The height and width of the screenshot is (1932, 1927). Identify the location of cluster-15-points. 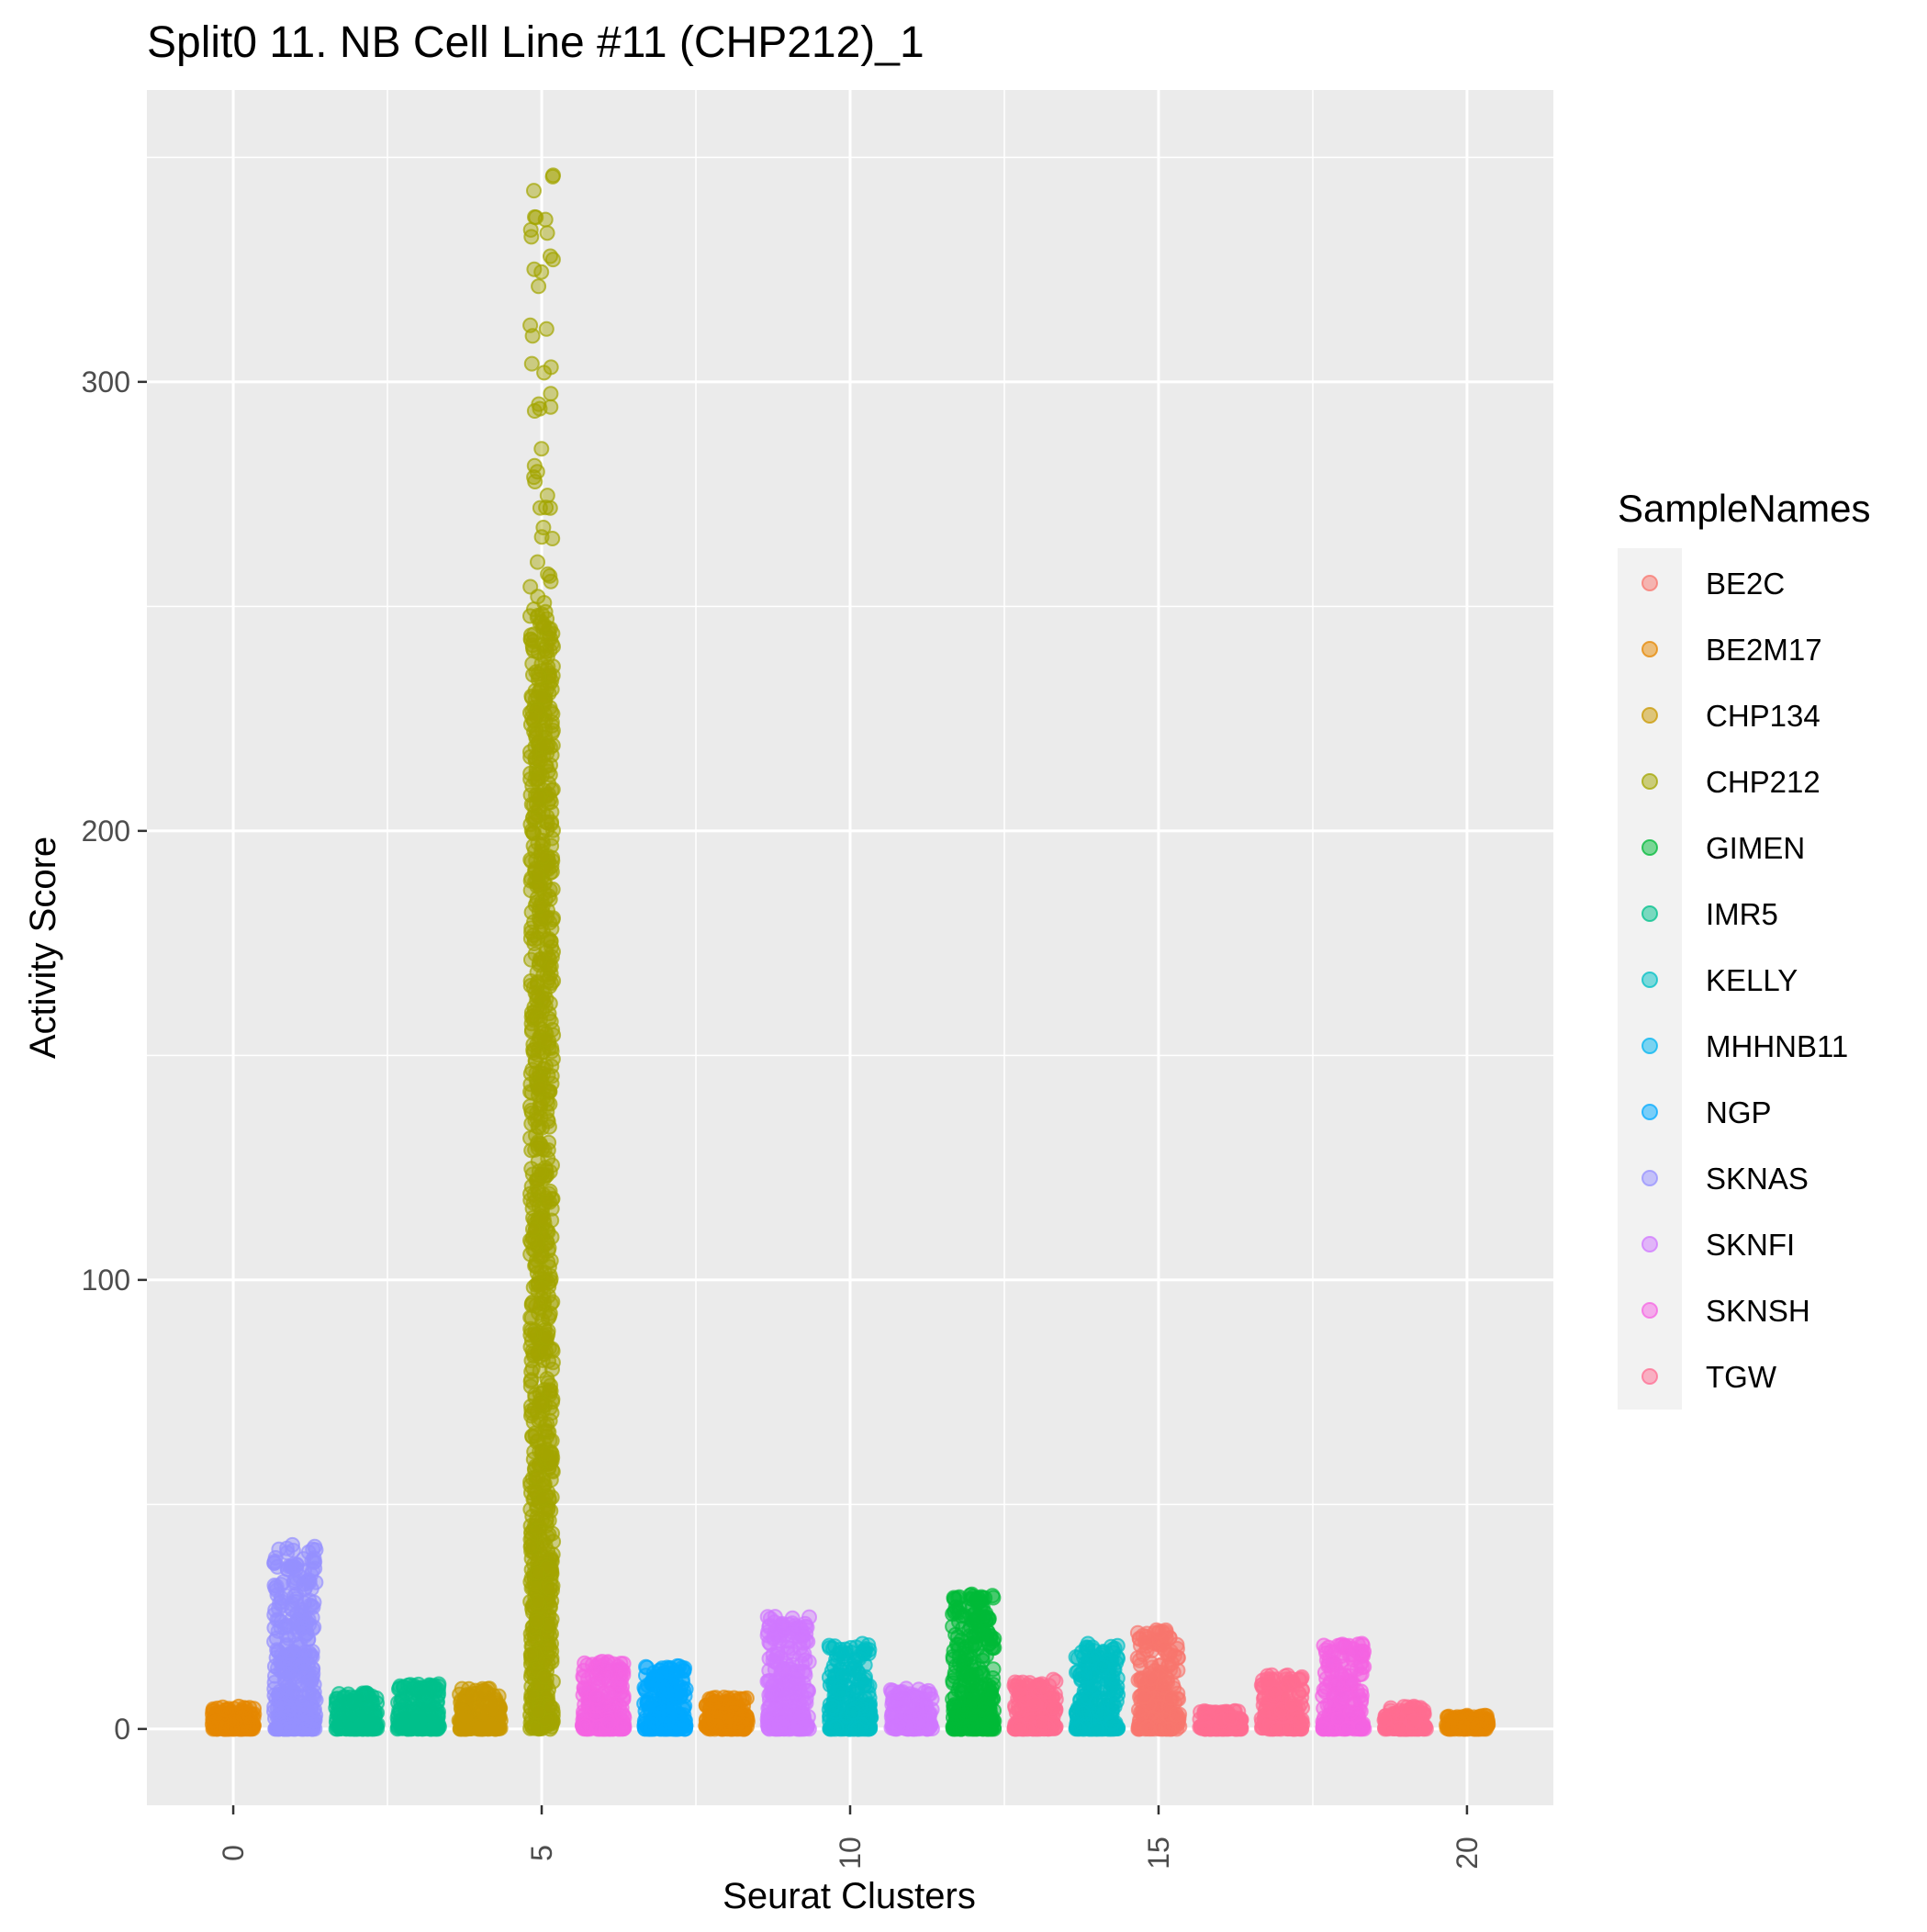
(1159, 1679).